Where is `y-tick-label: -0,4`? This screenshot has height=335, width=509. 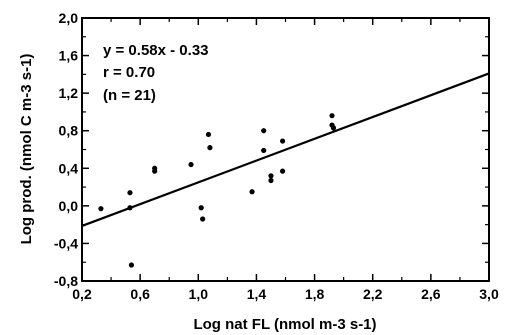
y-tick-label: -0,4 is located at coordinates (66, 243).